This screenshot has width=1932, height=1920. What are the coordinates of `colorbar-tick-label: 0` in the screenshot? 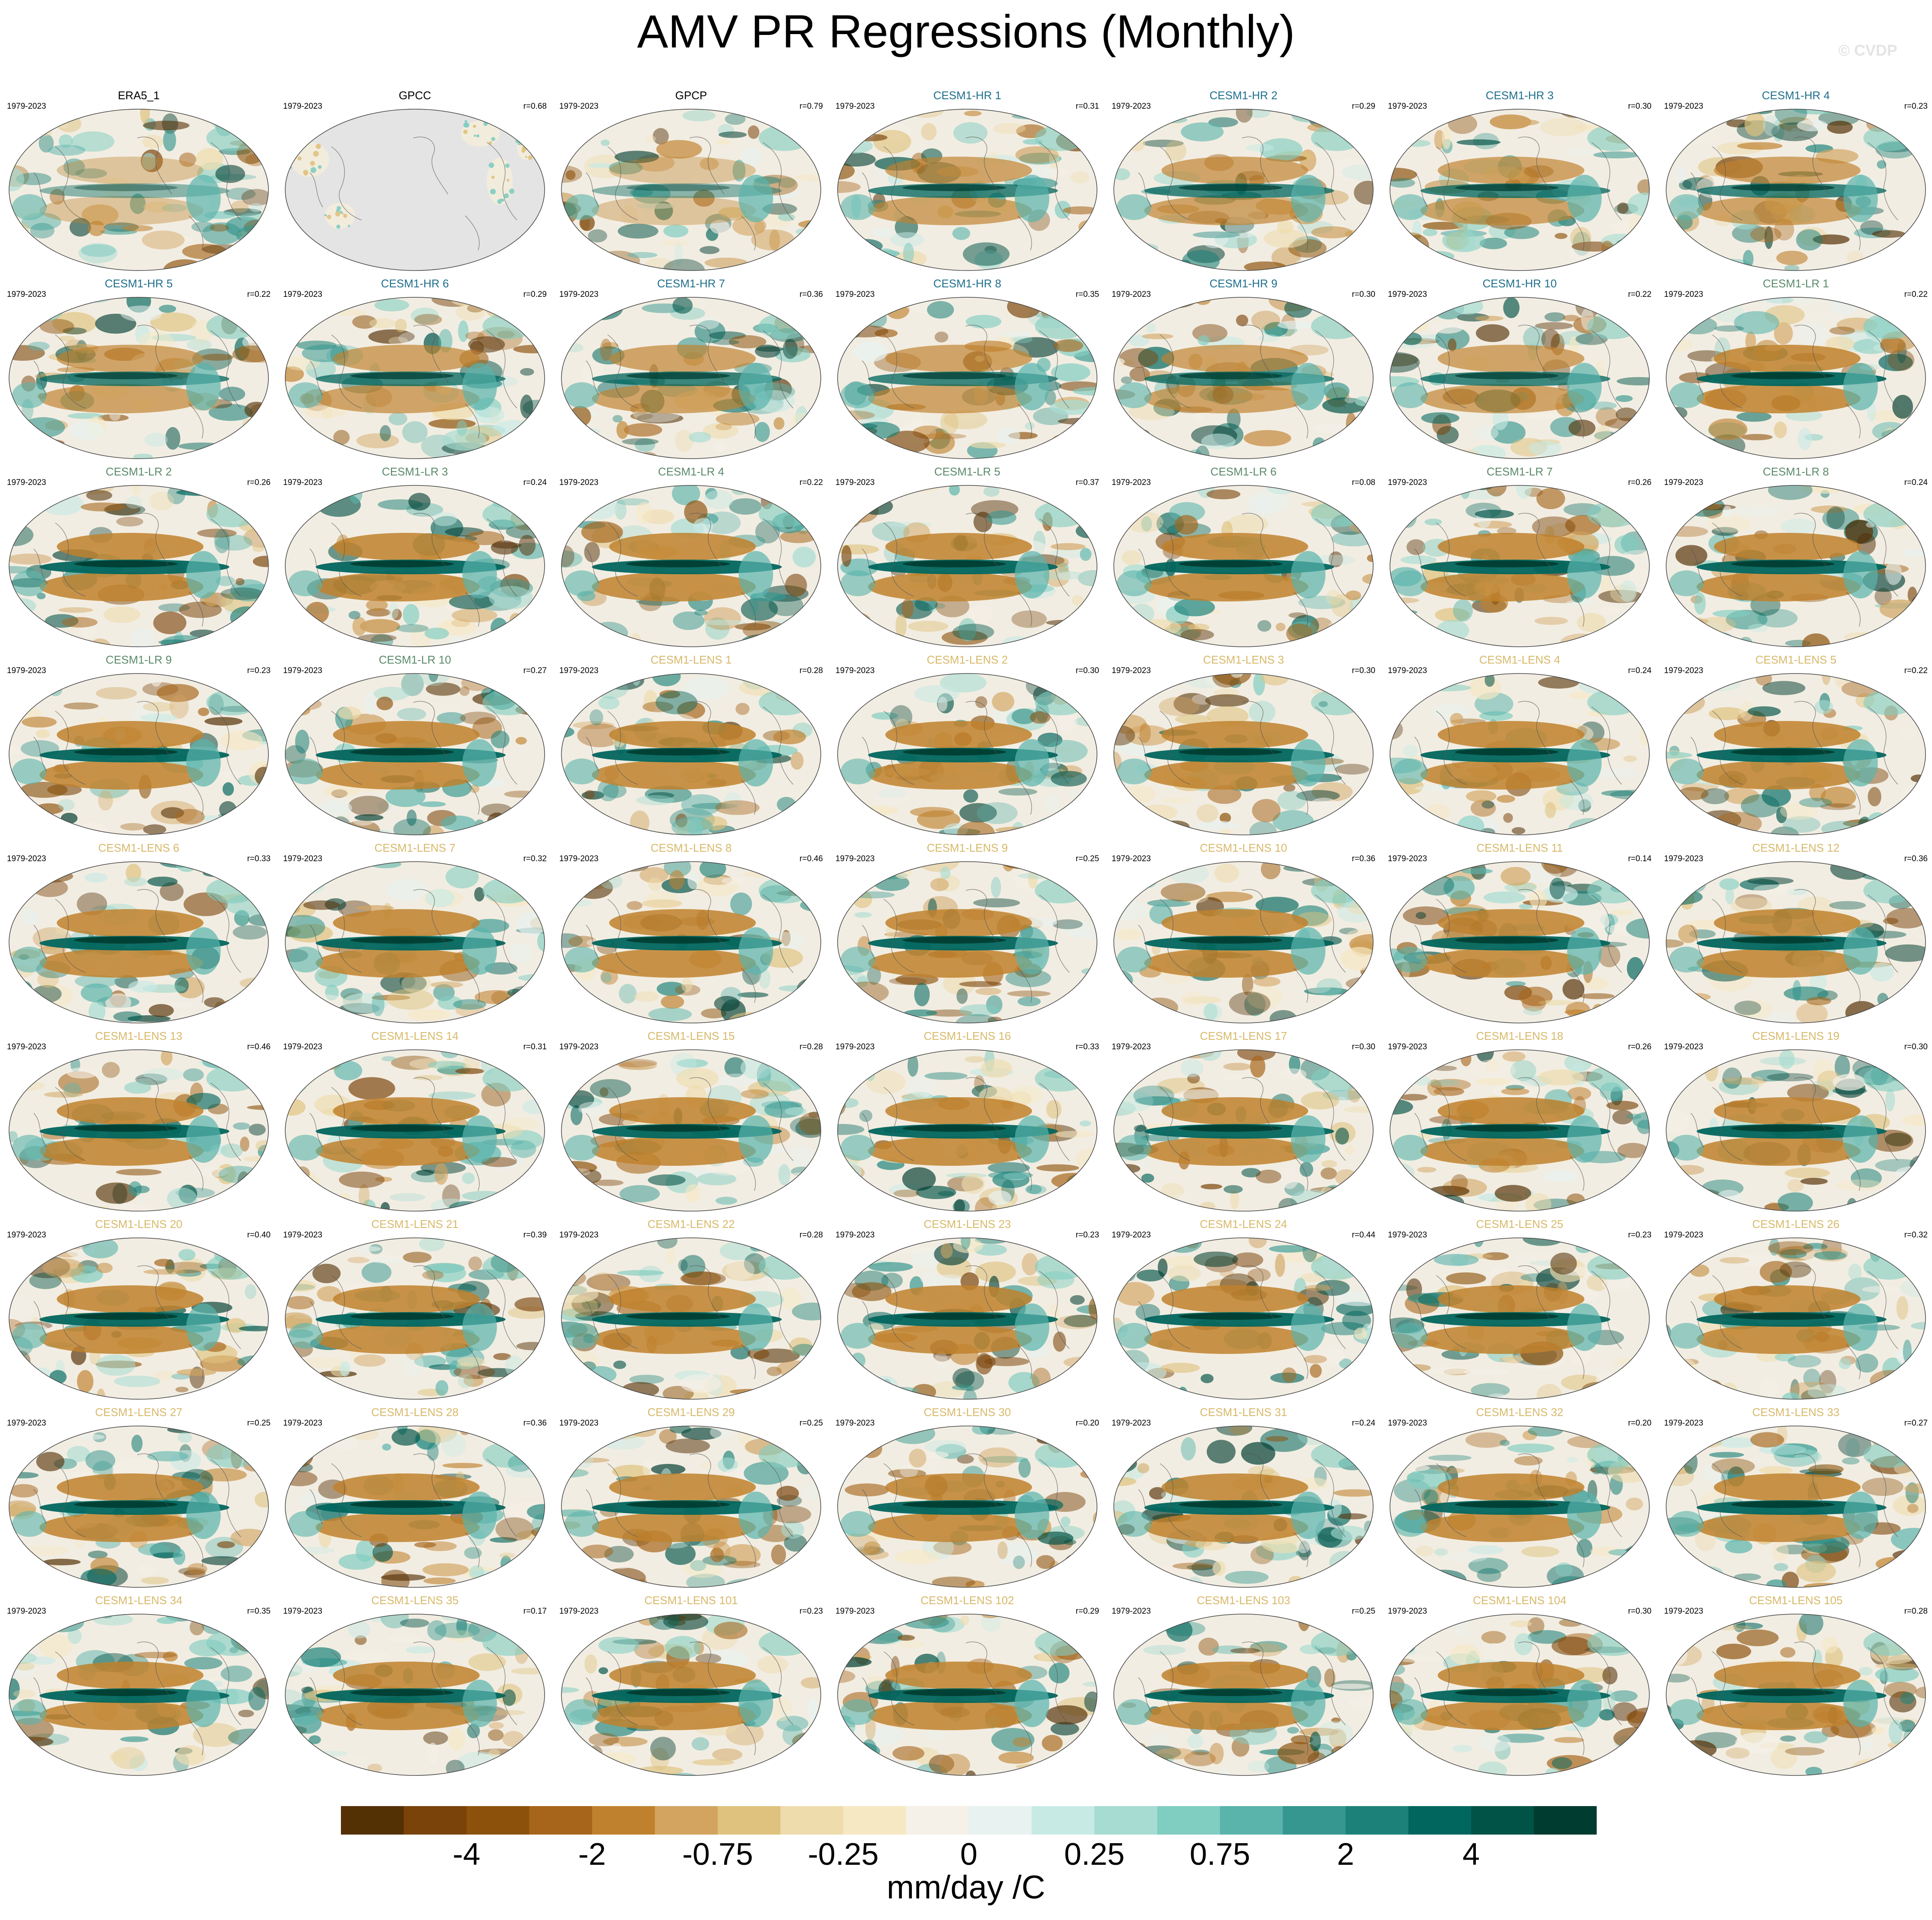 It's located at (969, 1855).